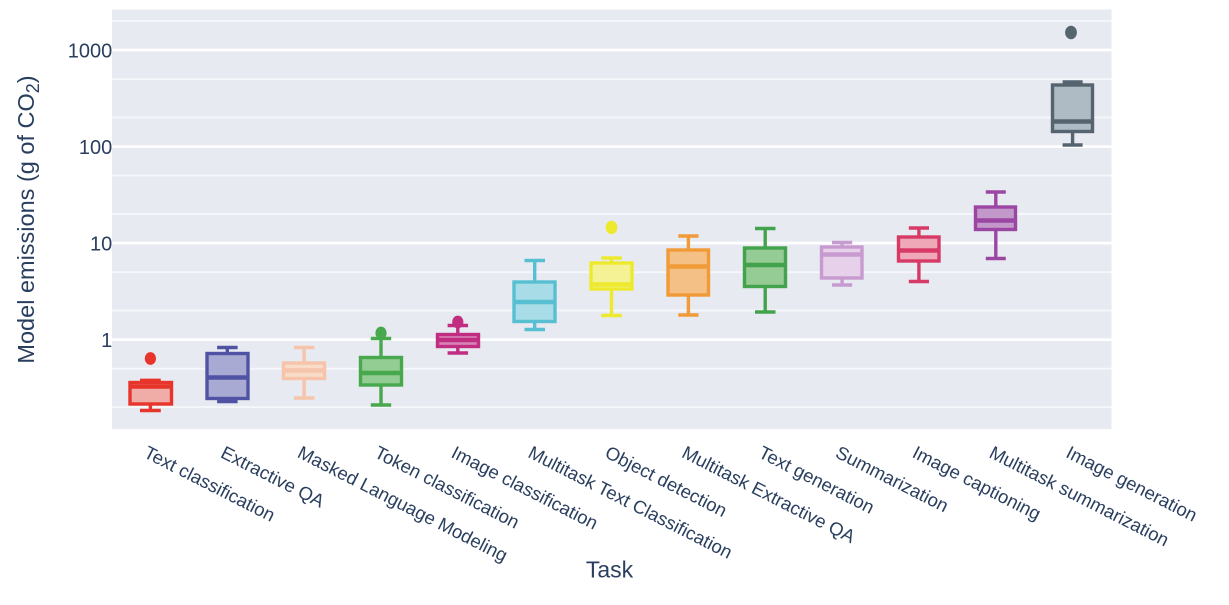  Describe the element at coordinates (101, 245) in the screenshot. I see `svg-text: 10` at that location.